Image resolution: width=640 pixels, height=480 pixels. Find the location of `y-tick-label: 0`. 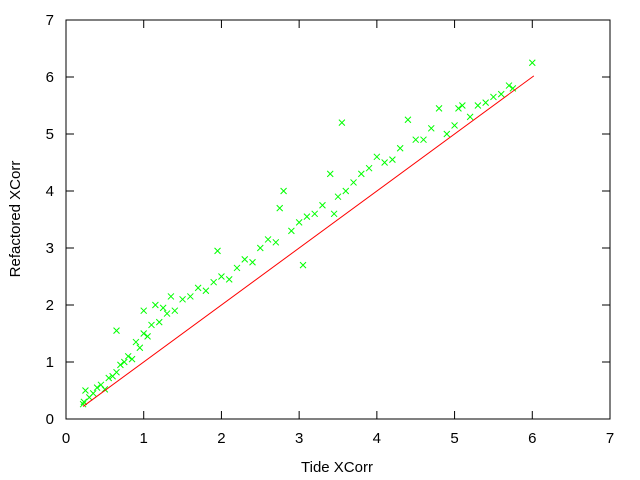

y-tick-label: 0 is located at coordinates (50, 419).